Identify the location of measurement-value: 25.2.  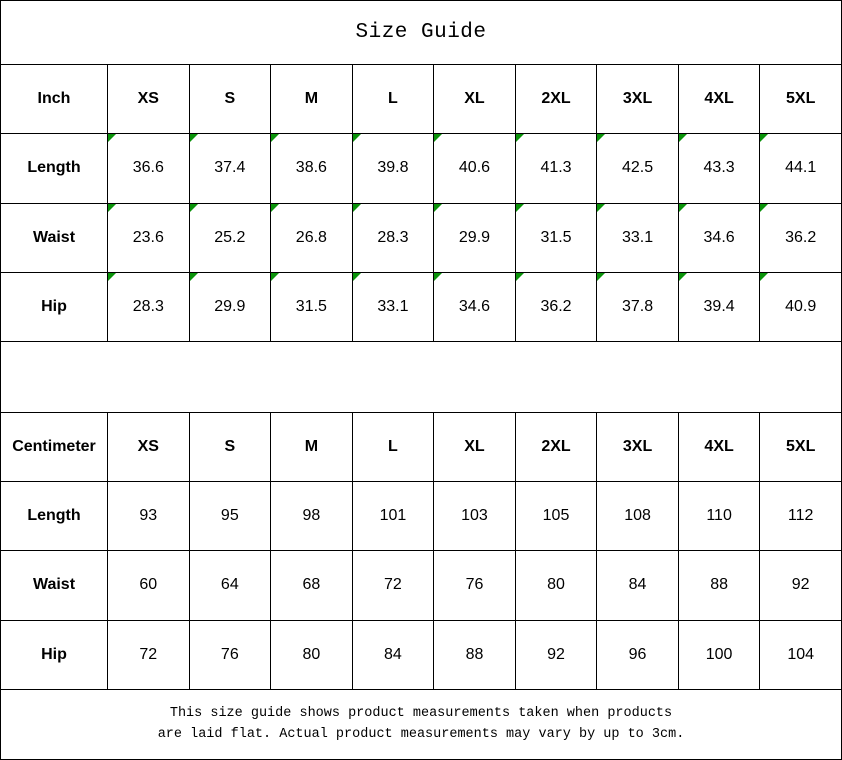
(230, 237).